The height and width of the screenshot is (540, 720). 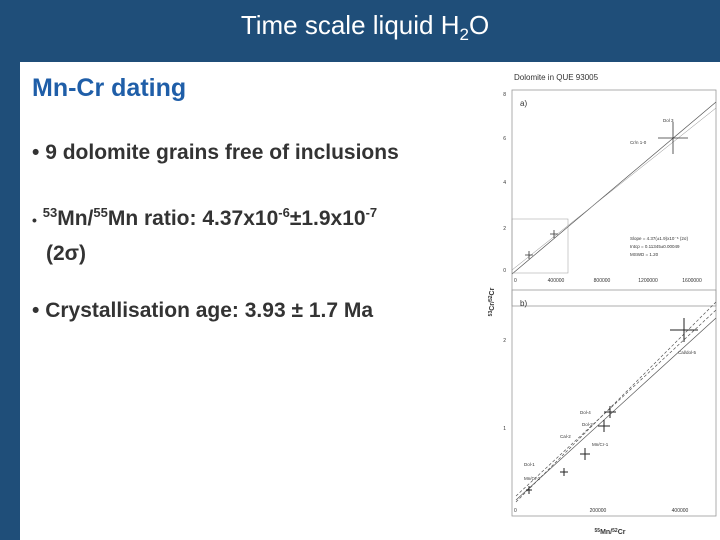 I want to click on bullet-text: ±1.9x10, so click(x=327, y=218).